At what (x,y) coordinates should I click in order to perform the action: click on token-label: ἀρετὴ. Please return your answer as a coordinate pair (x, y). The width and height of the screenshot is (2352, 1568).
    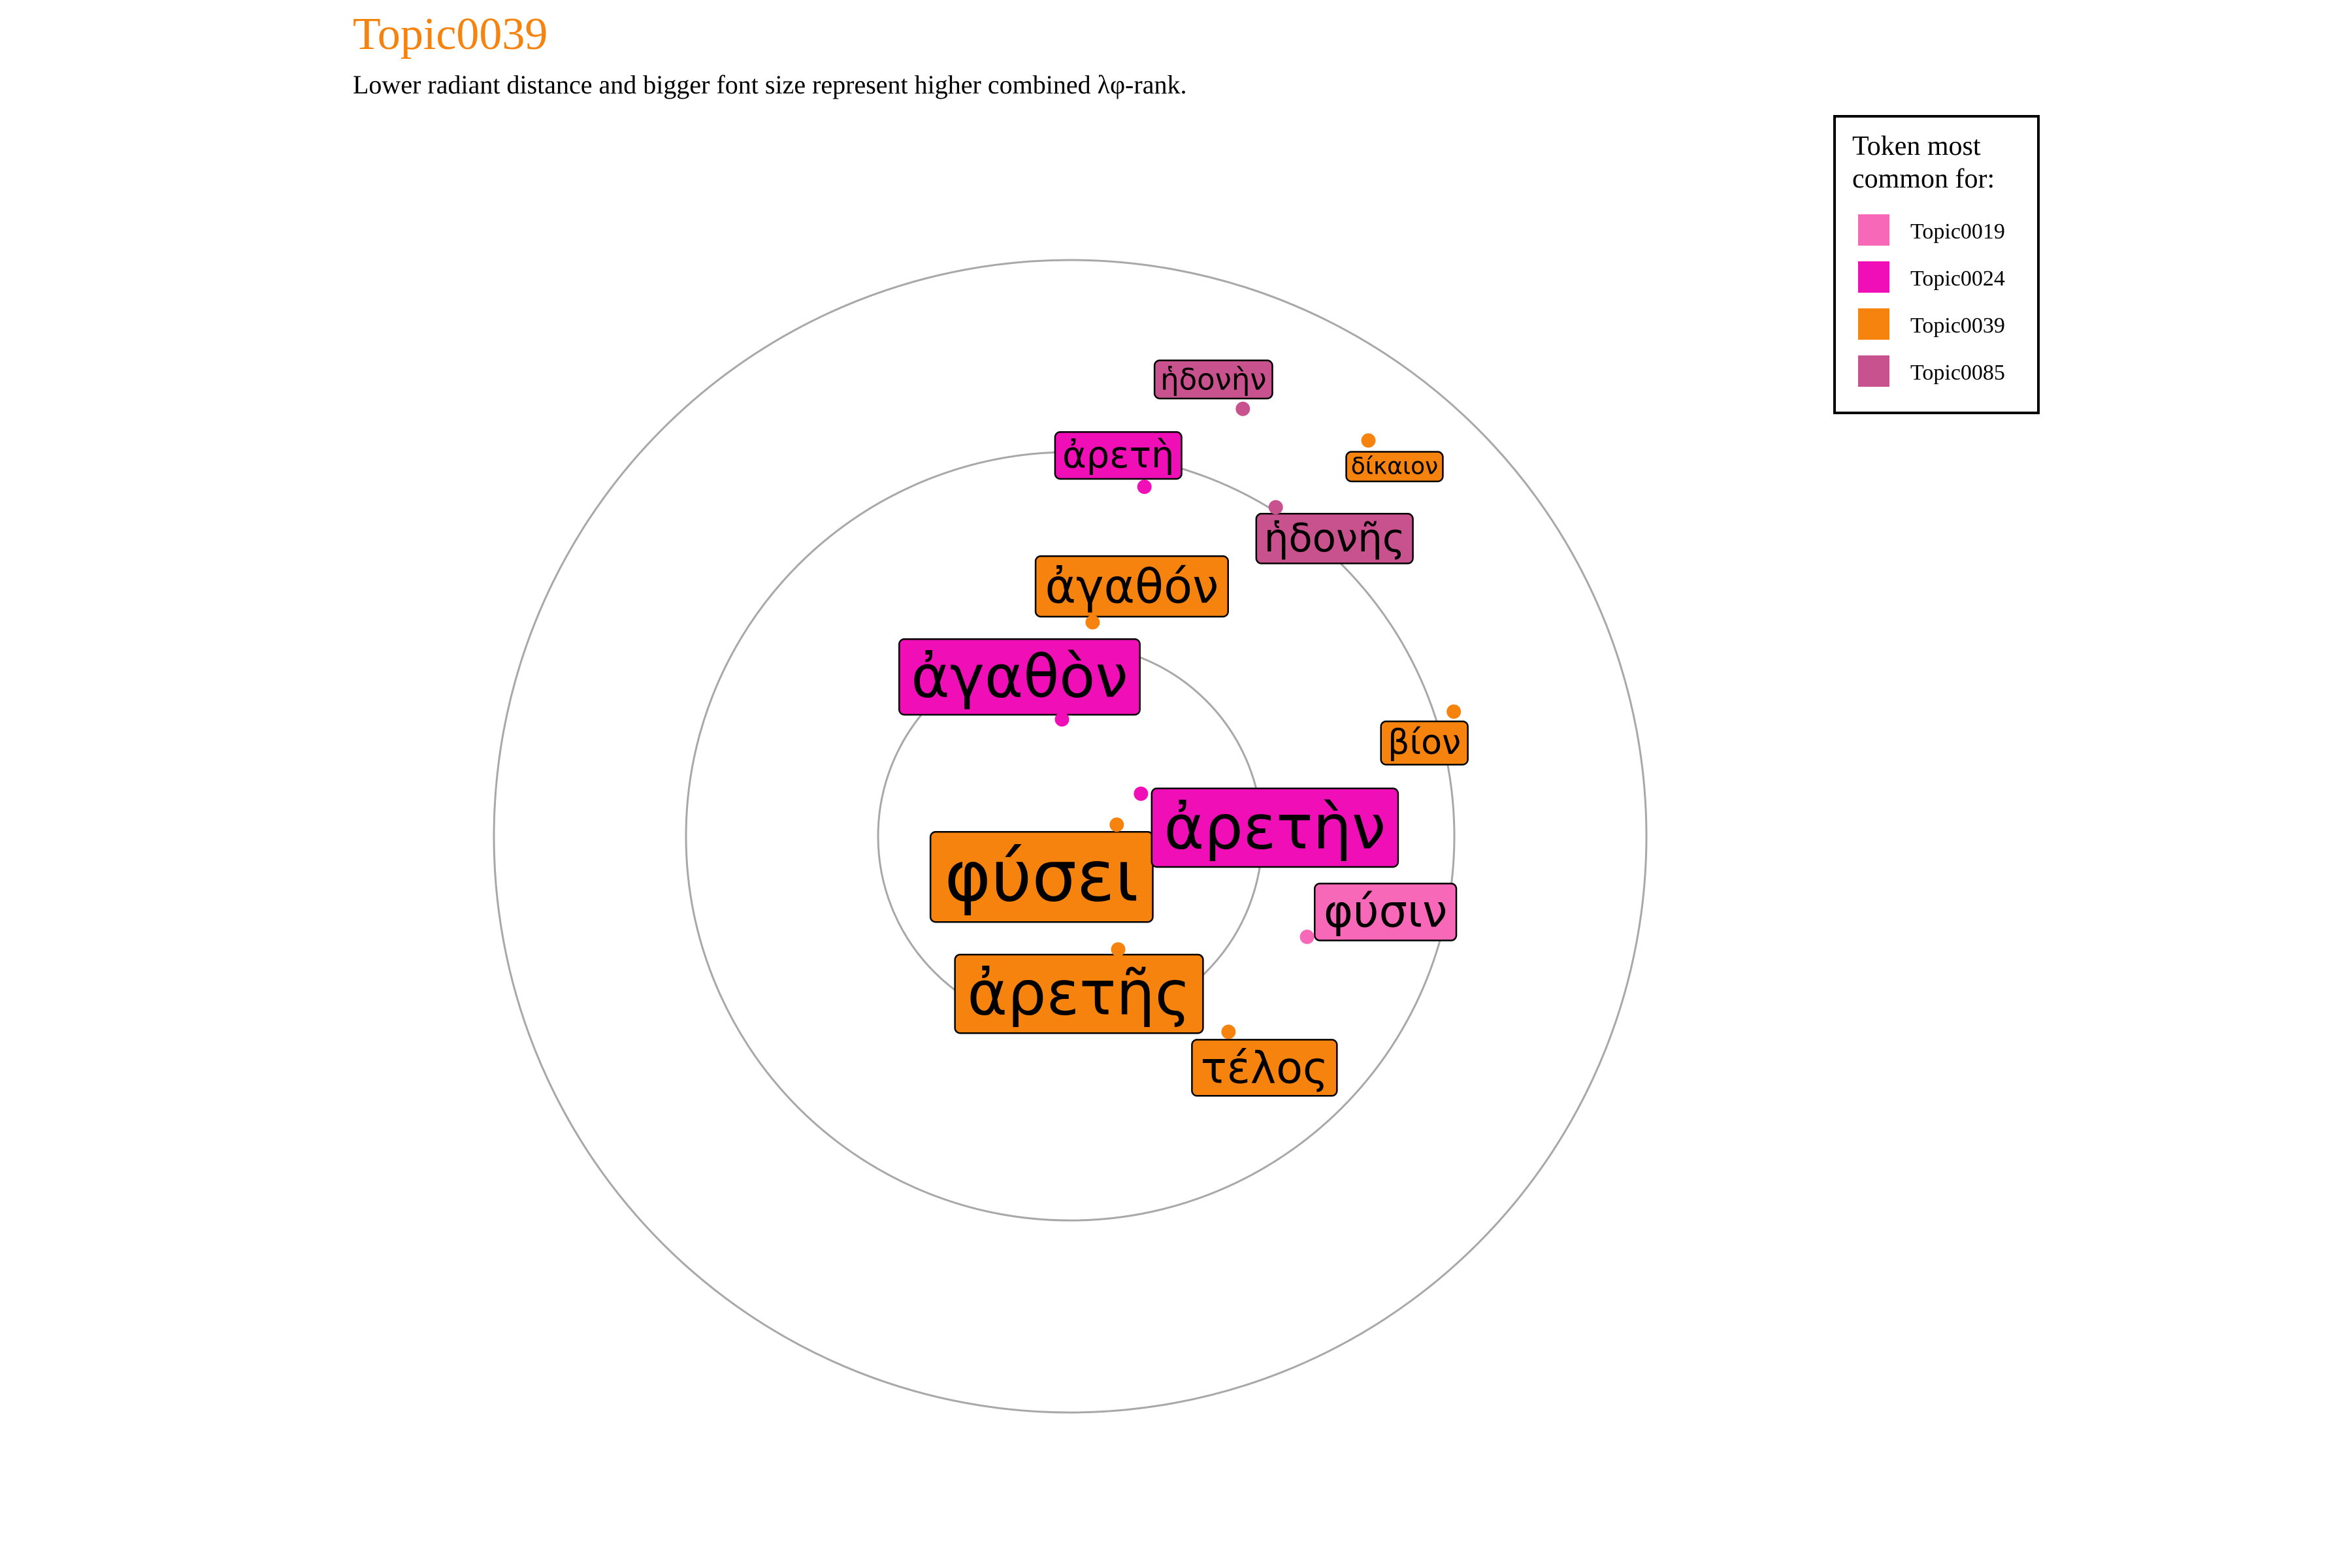
    Looking at the image, I should click on (1118, 455).